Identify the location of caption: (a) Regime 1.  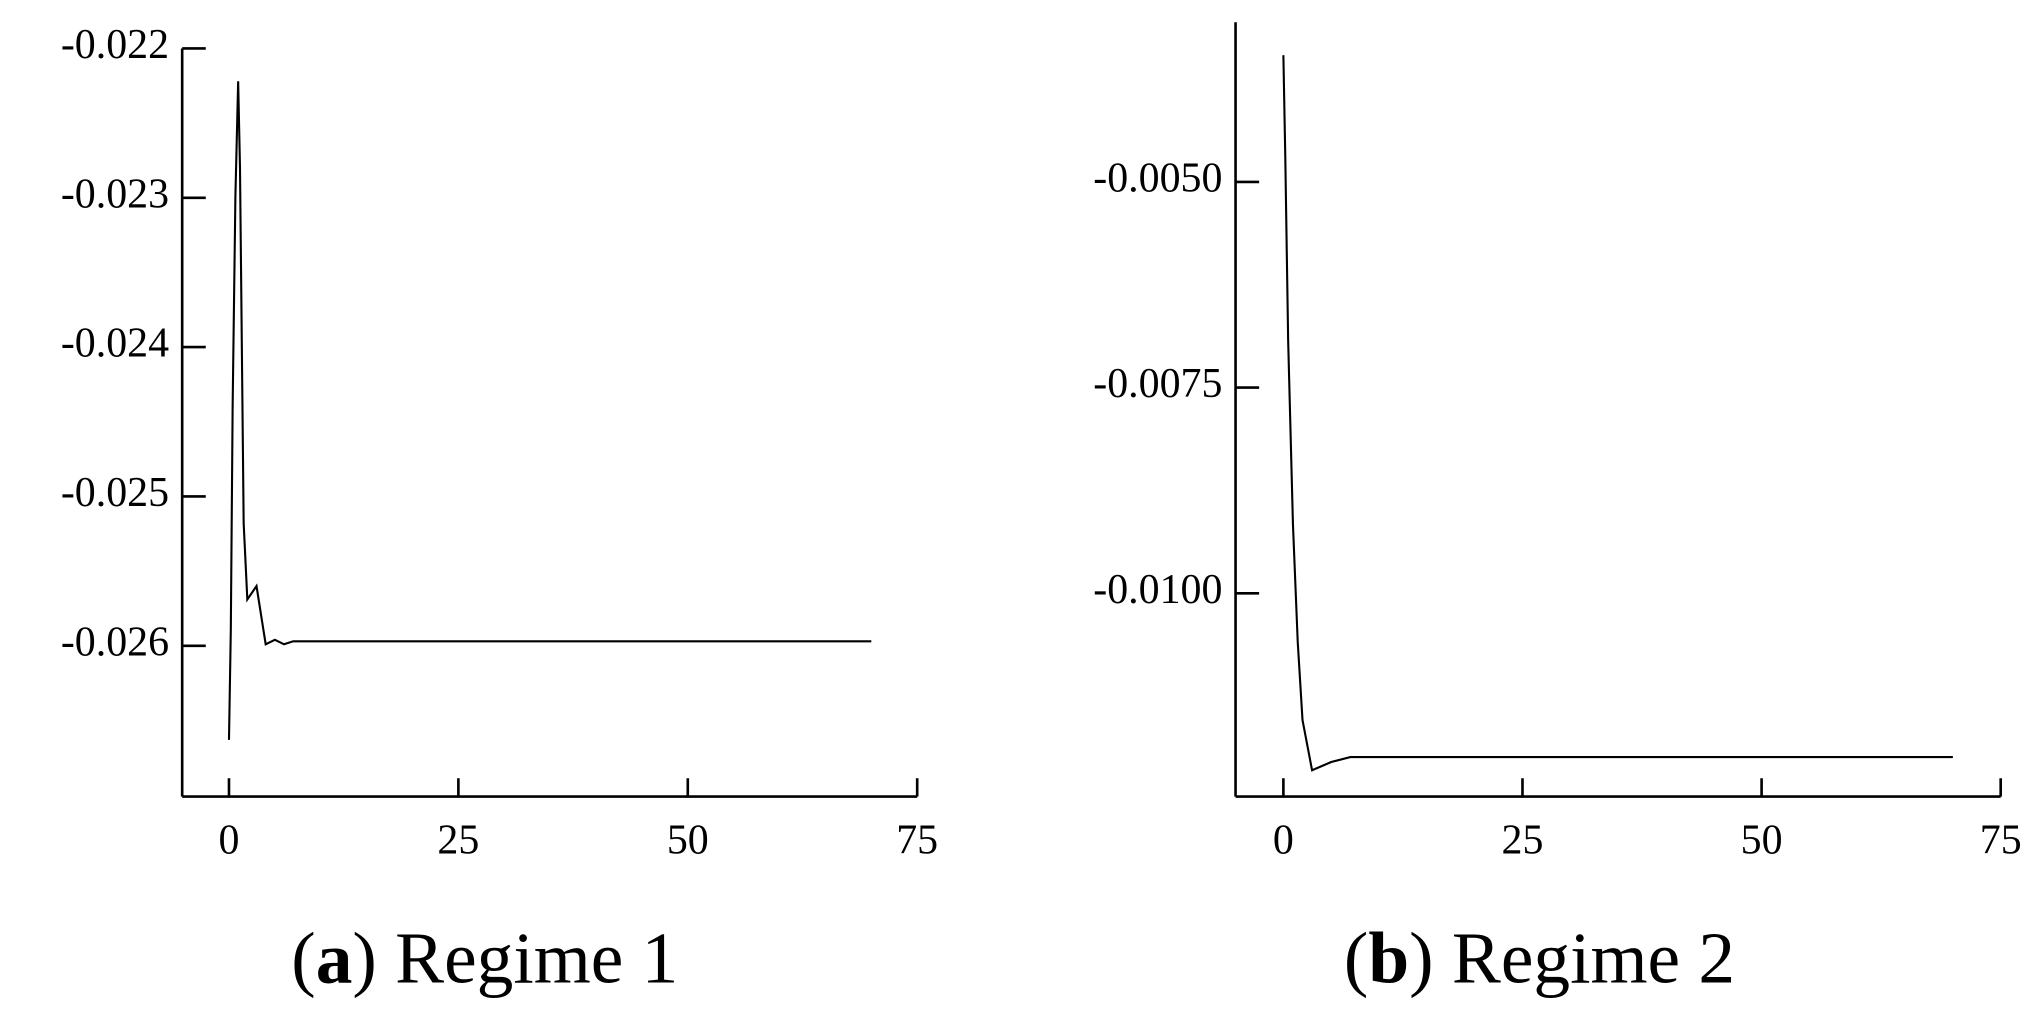
(484, 958).